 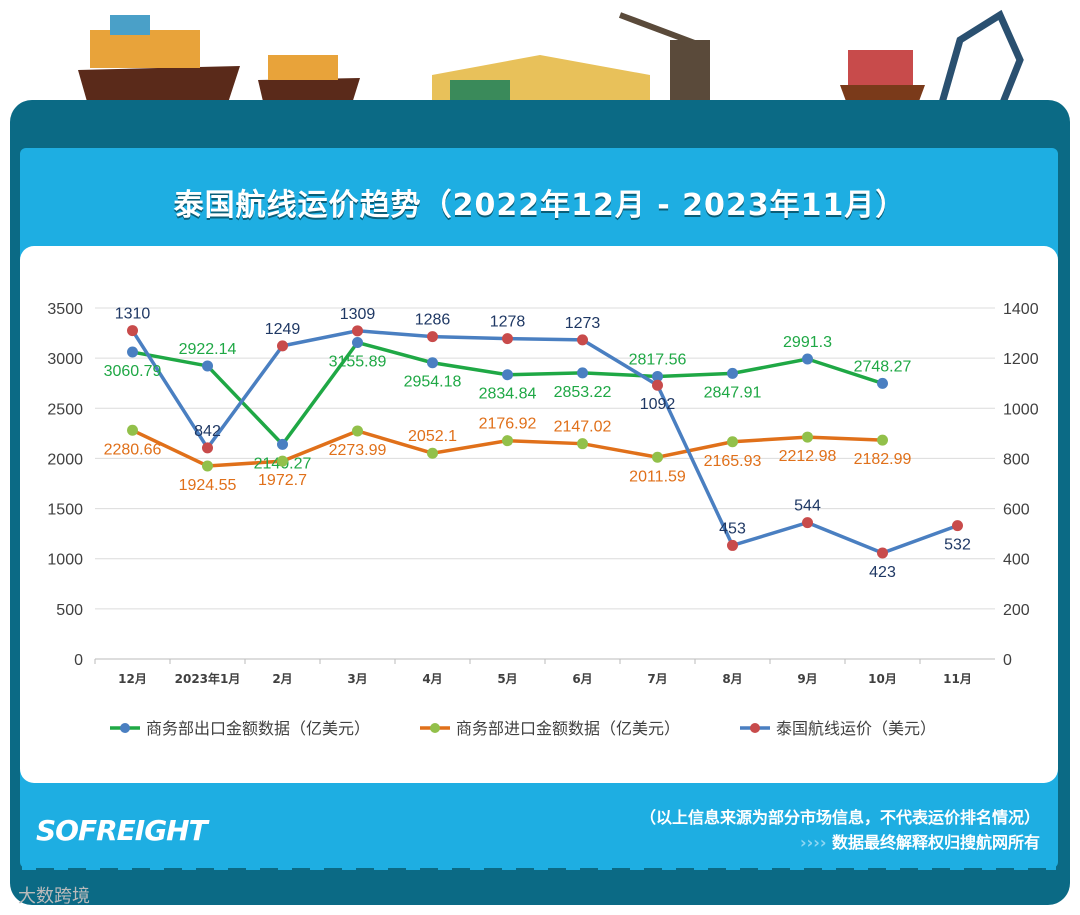 What do you see at coordinates (657, 476) in the screenshot?
I see `data-label: 2011.59` at bounding box center [657, 476].